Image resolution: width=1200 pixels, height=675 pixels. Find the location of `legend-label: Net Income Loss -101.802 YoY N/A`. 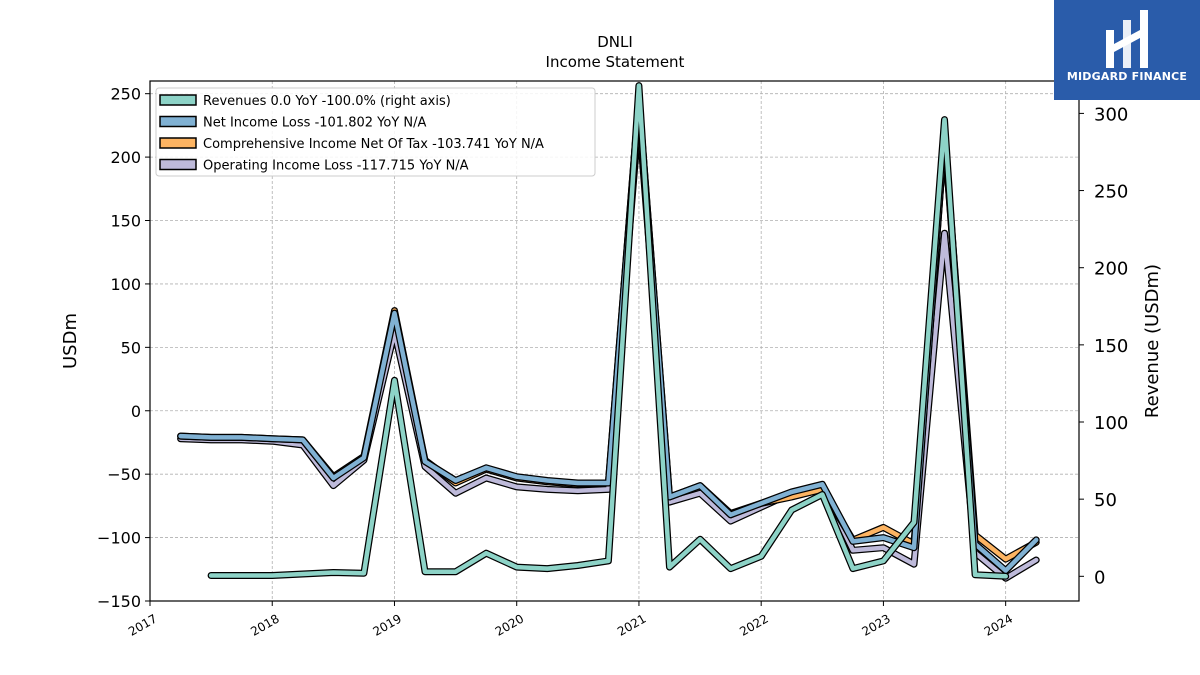

legend-label: Net Income Loss -101.802 YoY N/A is located at coordinates (314, 123).